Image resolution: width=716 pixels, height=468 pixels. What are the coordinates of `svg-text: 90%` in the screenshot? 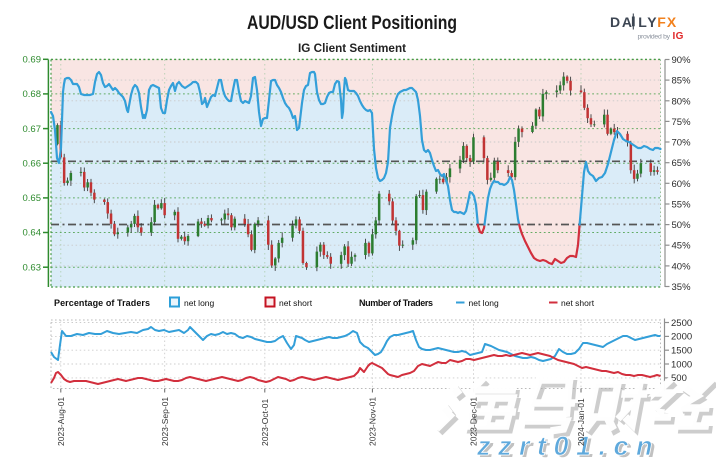 It's located at (682, 60).